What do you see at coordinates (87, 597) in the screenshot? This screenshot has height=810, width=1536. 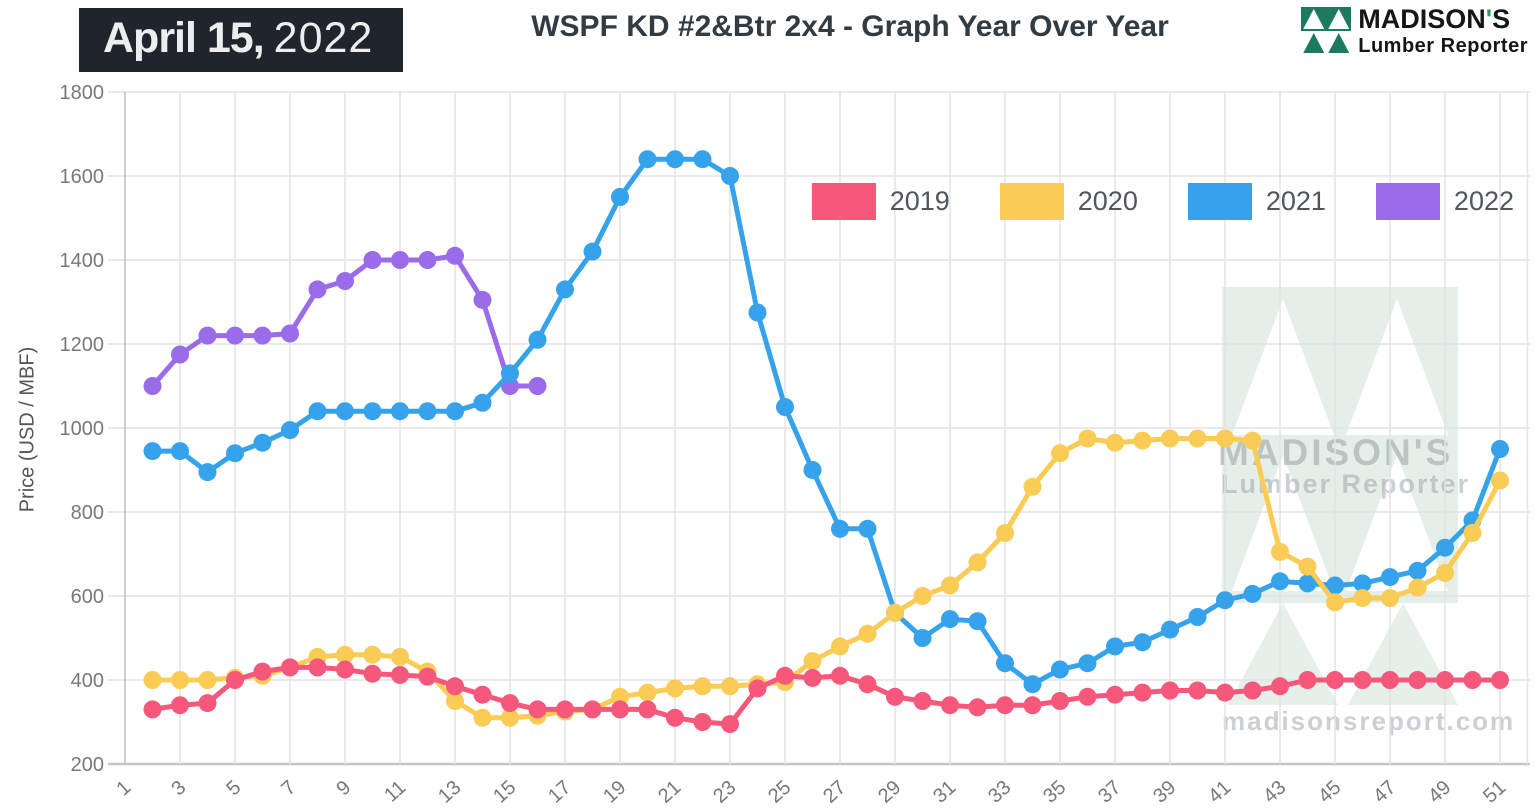 I see `svg-text: 600` at bounding box center [87, 597].